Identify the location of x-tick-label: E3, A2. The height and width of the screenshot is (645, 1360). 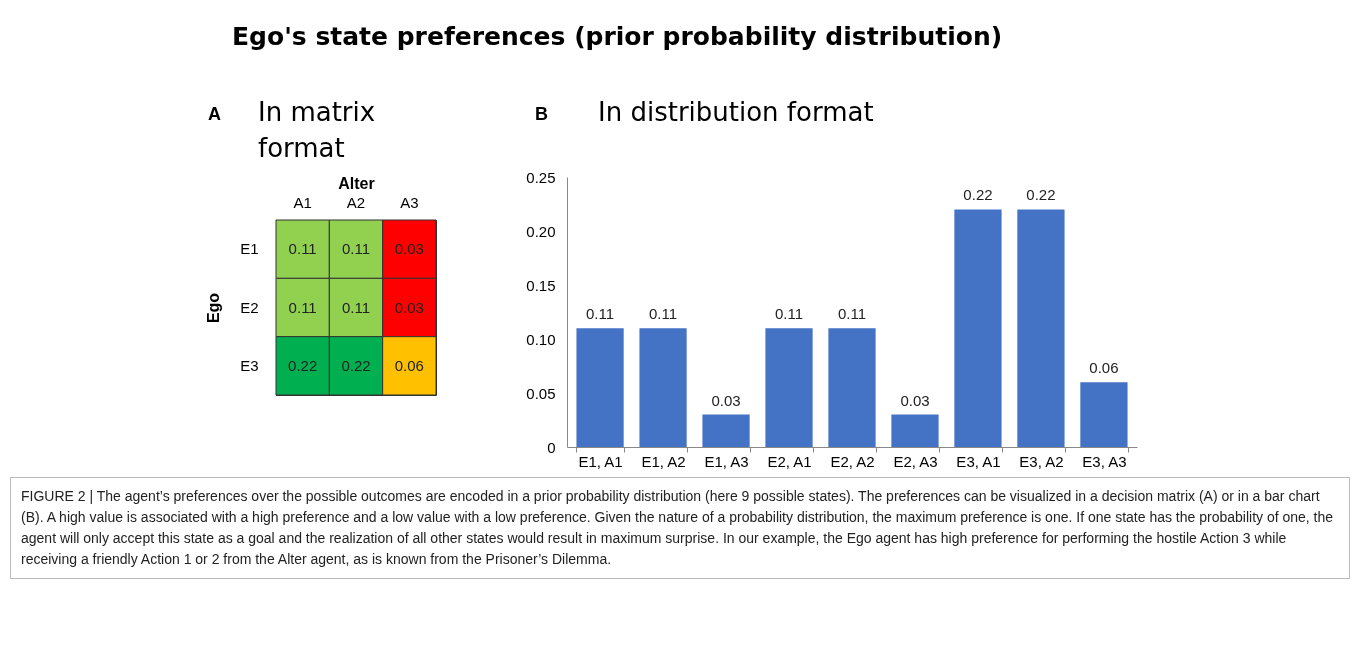
(1041, 461).